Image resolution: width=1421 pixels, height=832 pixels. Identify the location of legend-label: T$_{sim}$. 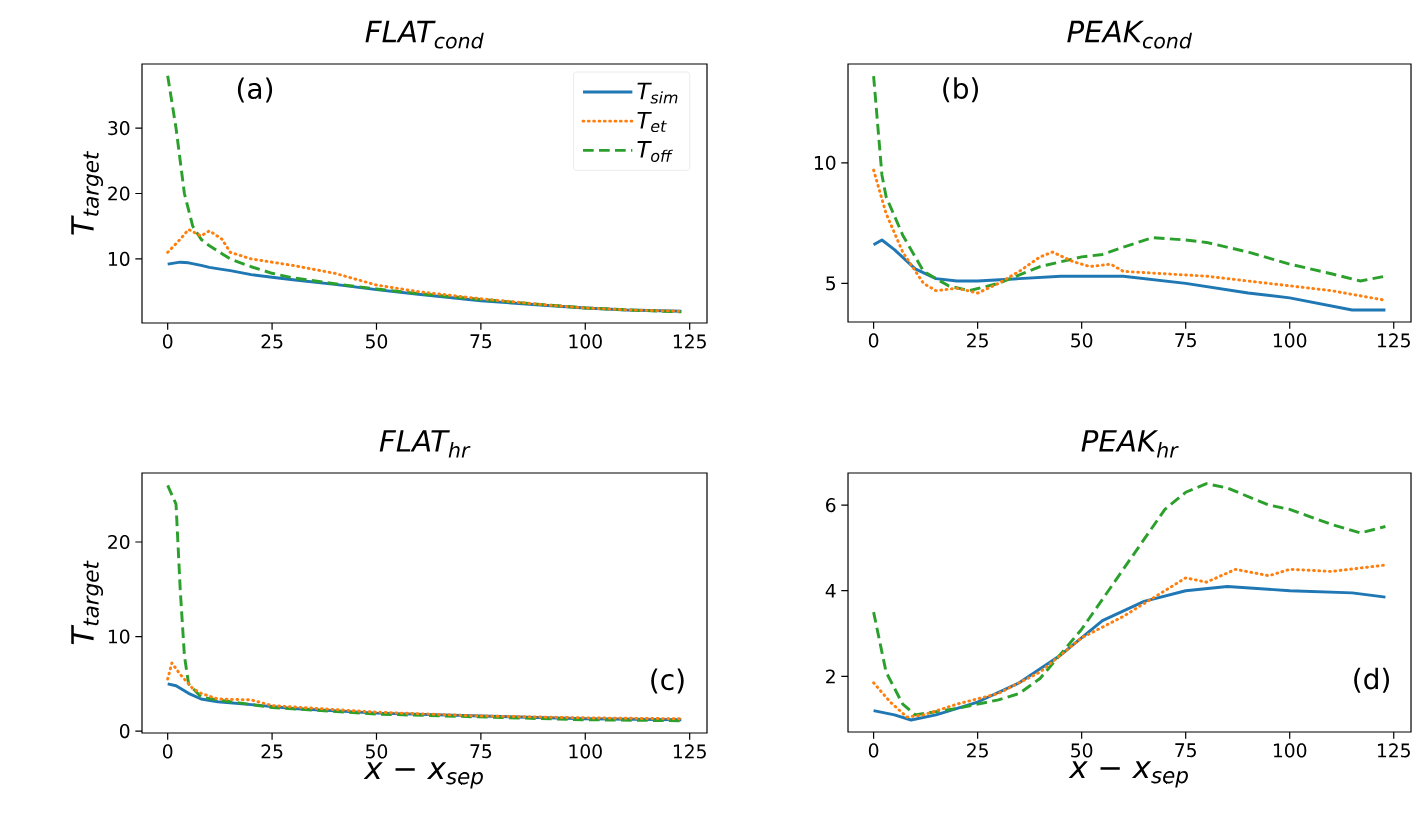
(657, 93).